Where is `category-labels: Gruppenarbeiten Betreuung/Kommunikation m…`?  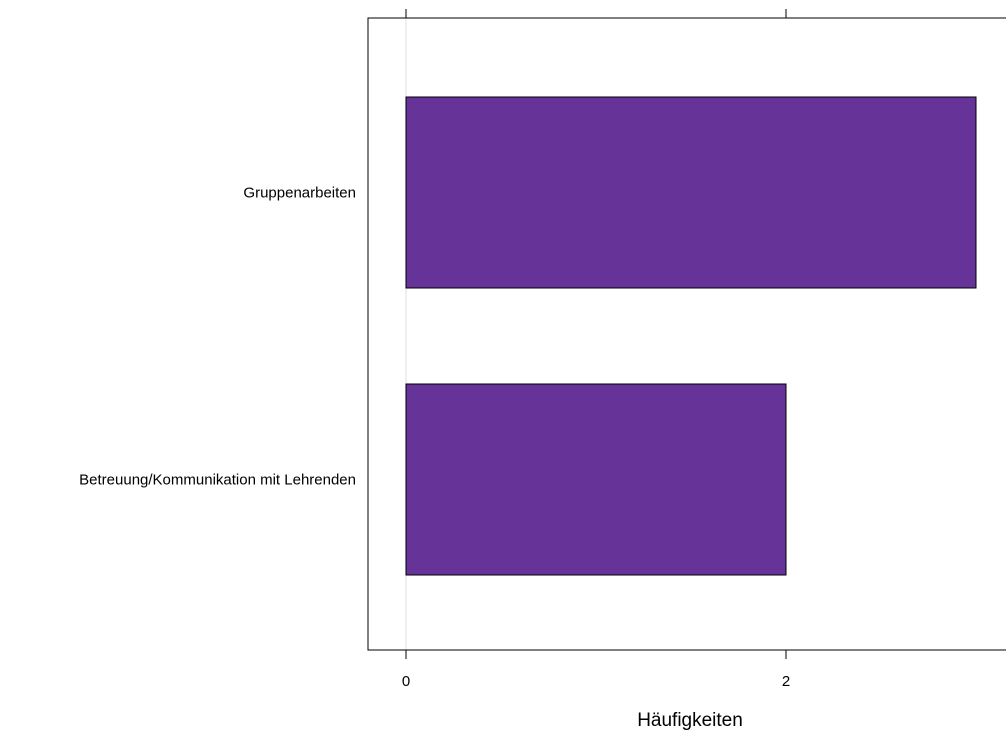
category-labels: Gruppenarbeiten Betreuung/Kommunikation m… is located at coordinates (217, 337).